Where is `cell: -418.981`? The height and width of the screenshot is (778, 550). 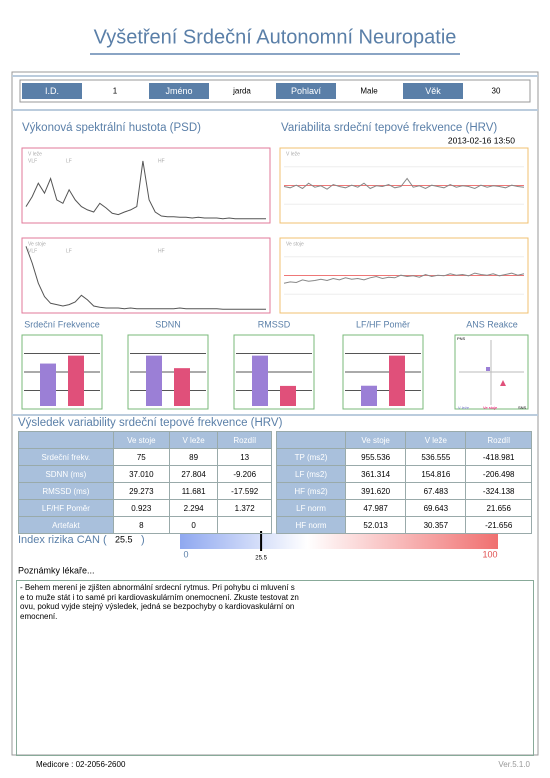 cell: -418.981 is located at coordinates (498, 457).